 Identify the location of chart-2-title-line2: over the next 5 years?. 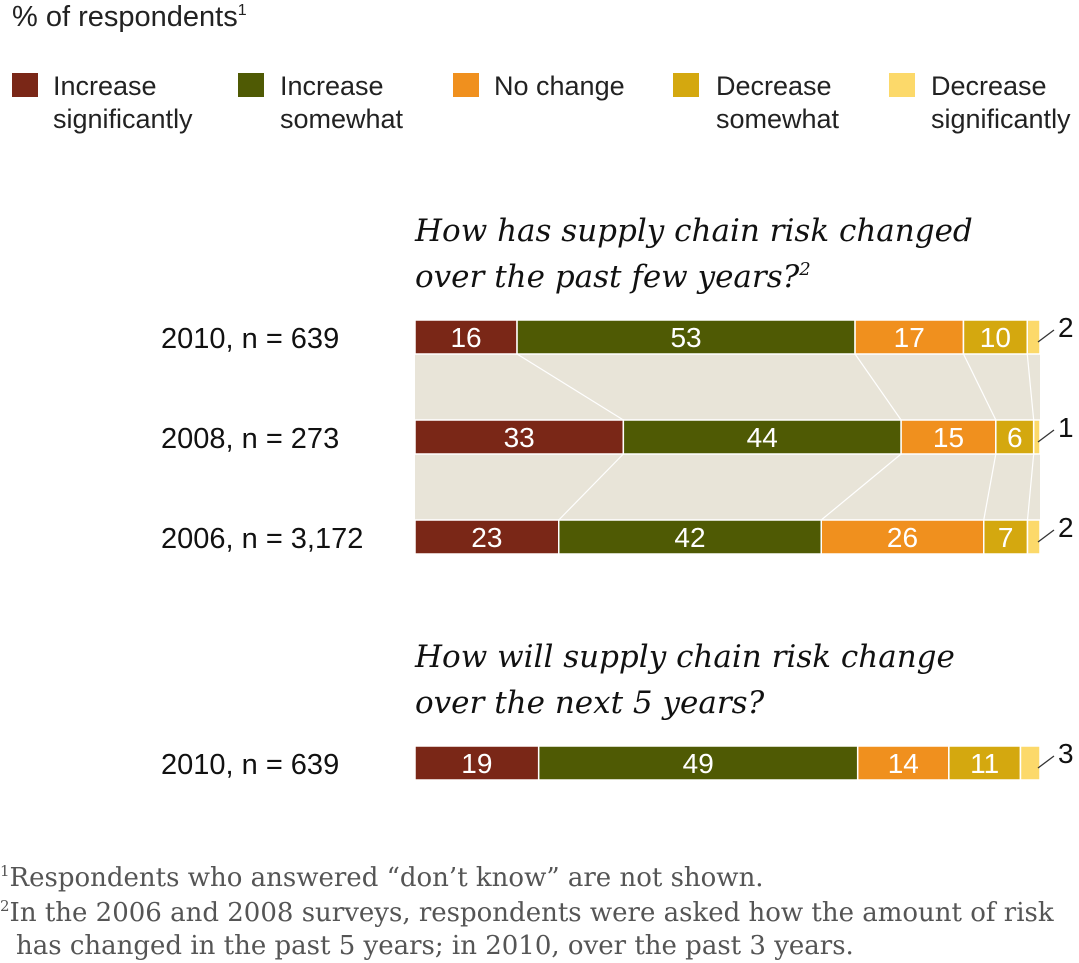
(590, 703).